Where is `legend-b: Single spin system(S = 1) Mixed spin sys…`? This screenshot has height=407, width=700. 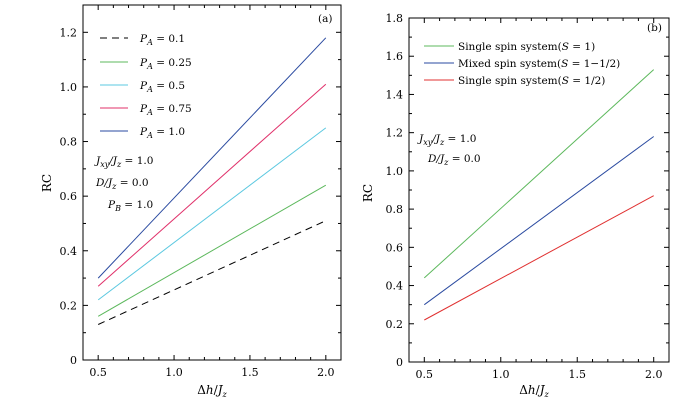
legend-b: Single spin system(S = 1) Mixed spin sys… is located at coordinates (522, 64).